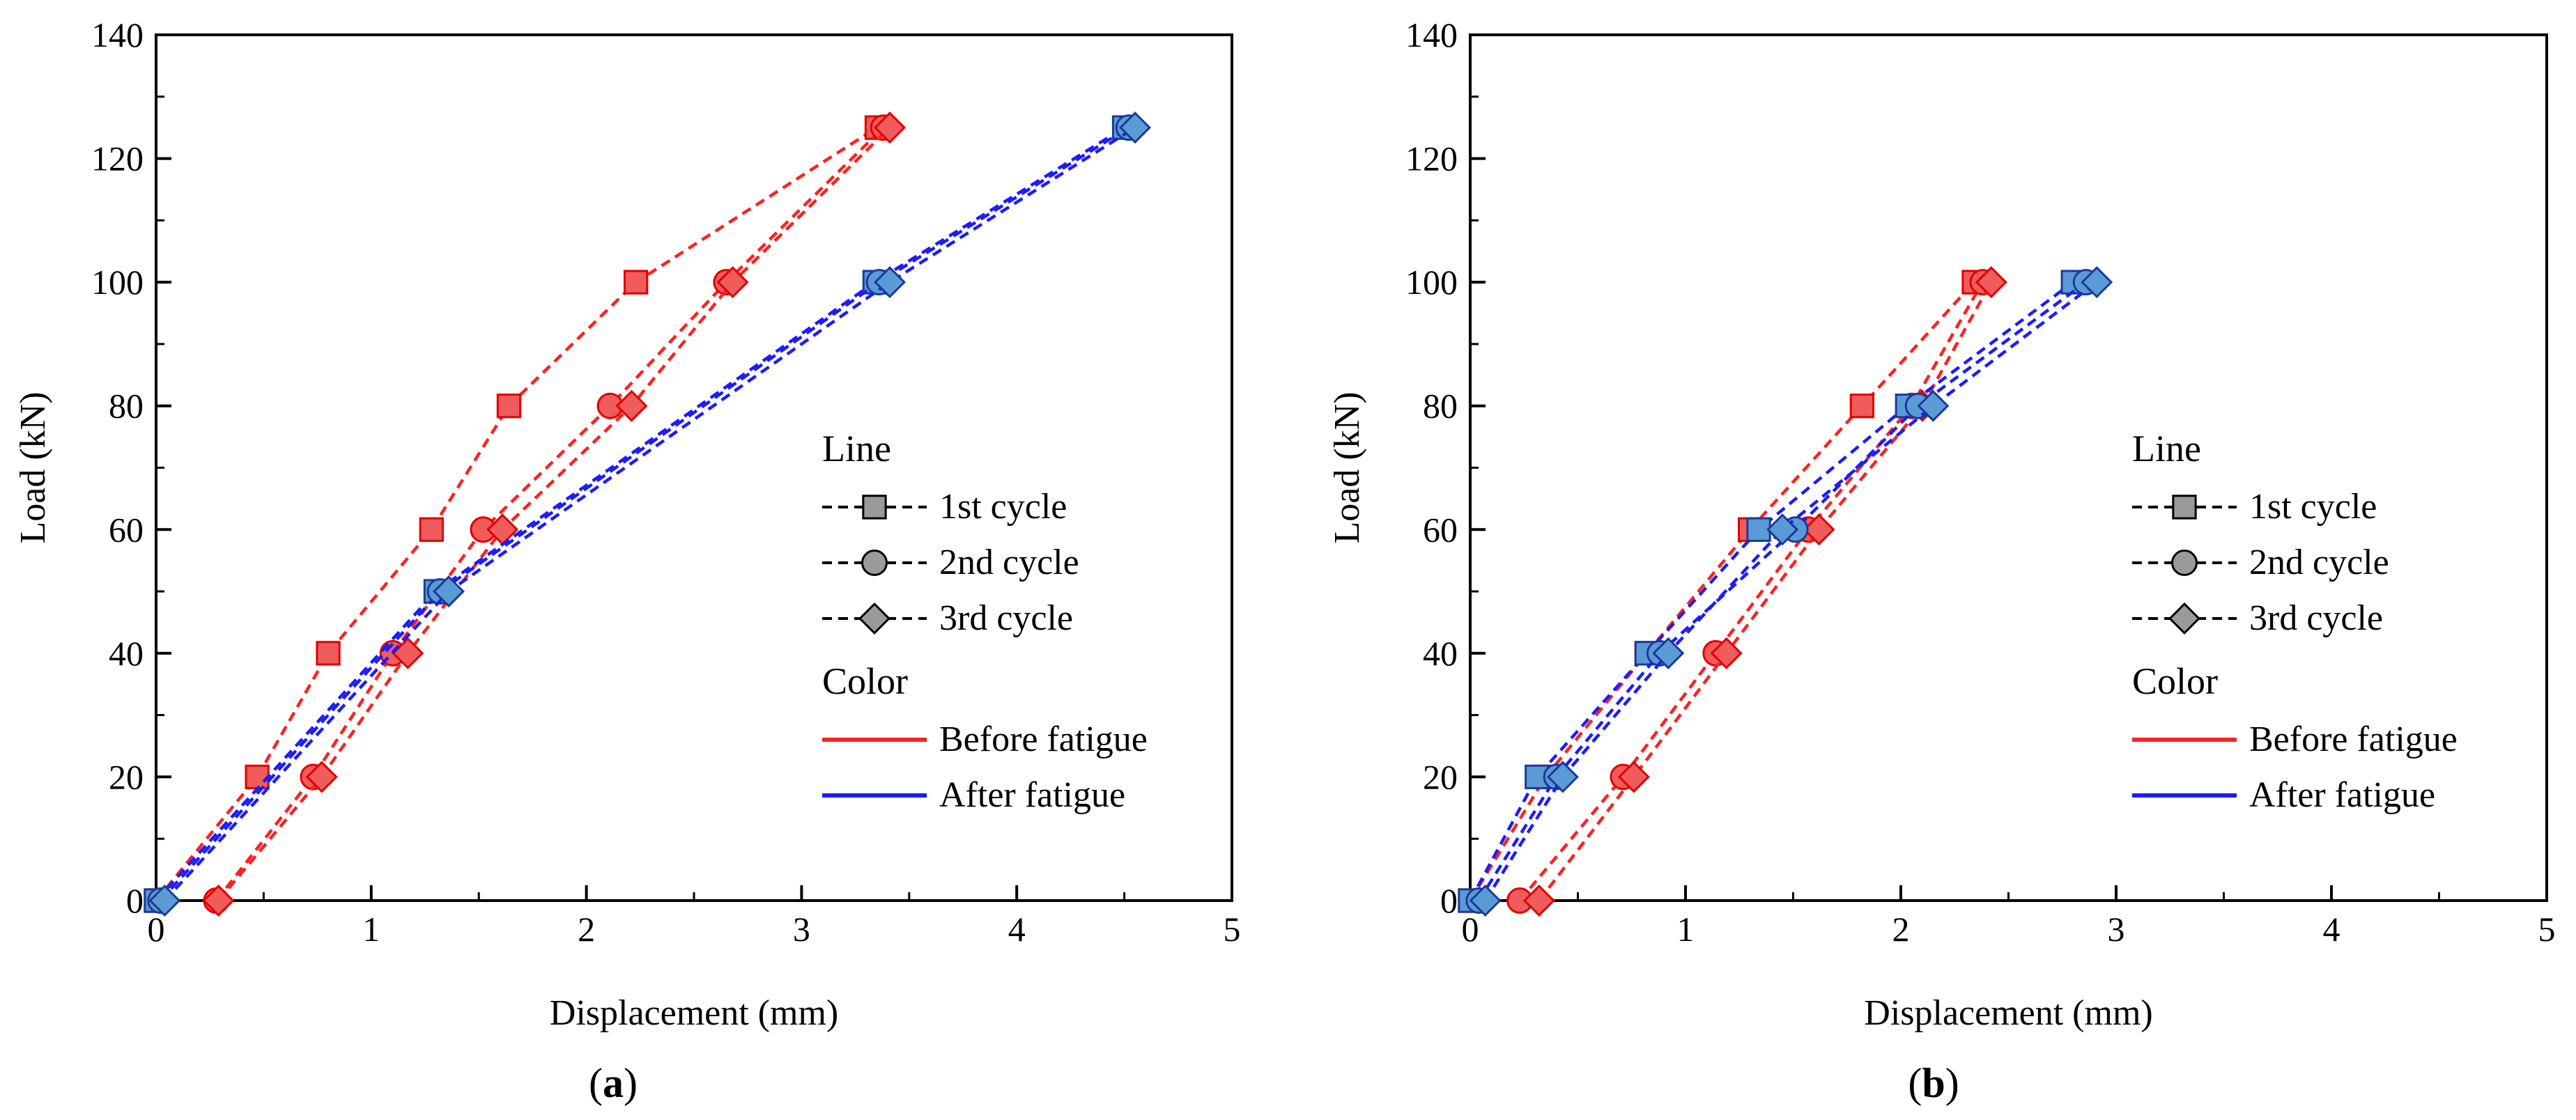  I want to click on x-tick-label: 0, so click(156, 930).